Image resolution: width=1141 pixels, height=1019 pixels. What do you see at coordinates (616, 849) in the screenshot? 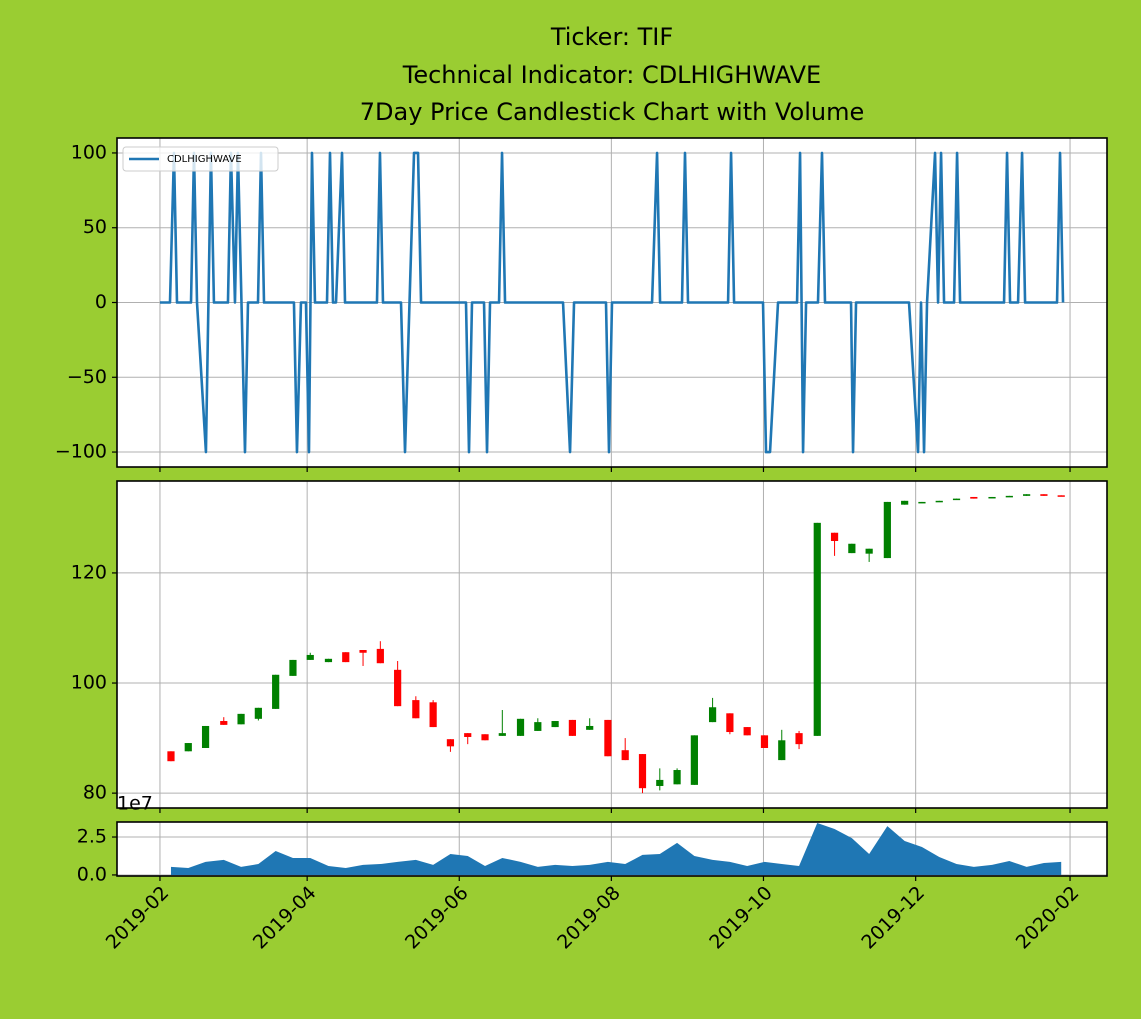
I see `volume-area` at bounding box center [616, 849].